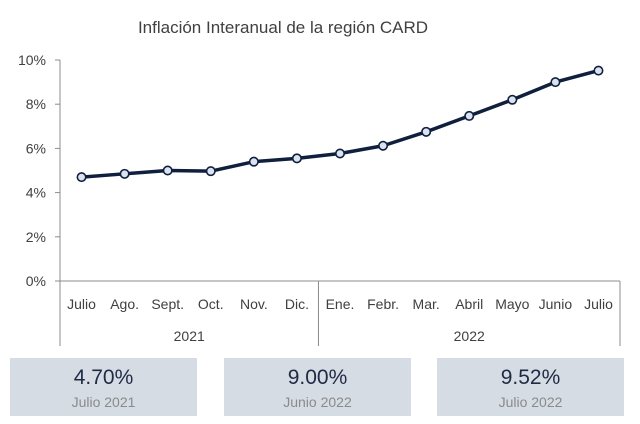 The image size is (640, 424). Describe the element at coordinates (512, 304) in the screenshot. I see `x-tick-label: Mayo` at that location.